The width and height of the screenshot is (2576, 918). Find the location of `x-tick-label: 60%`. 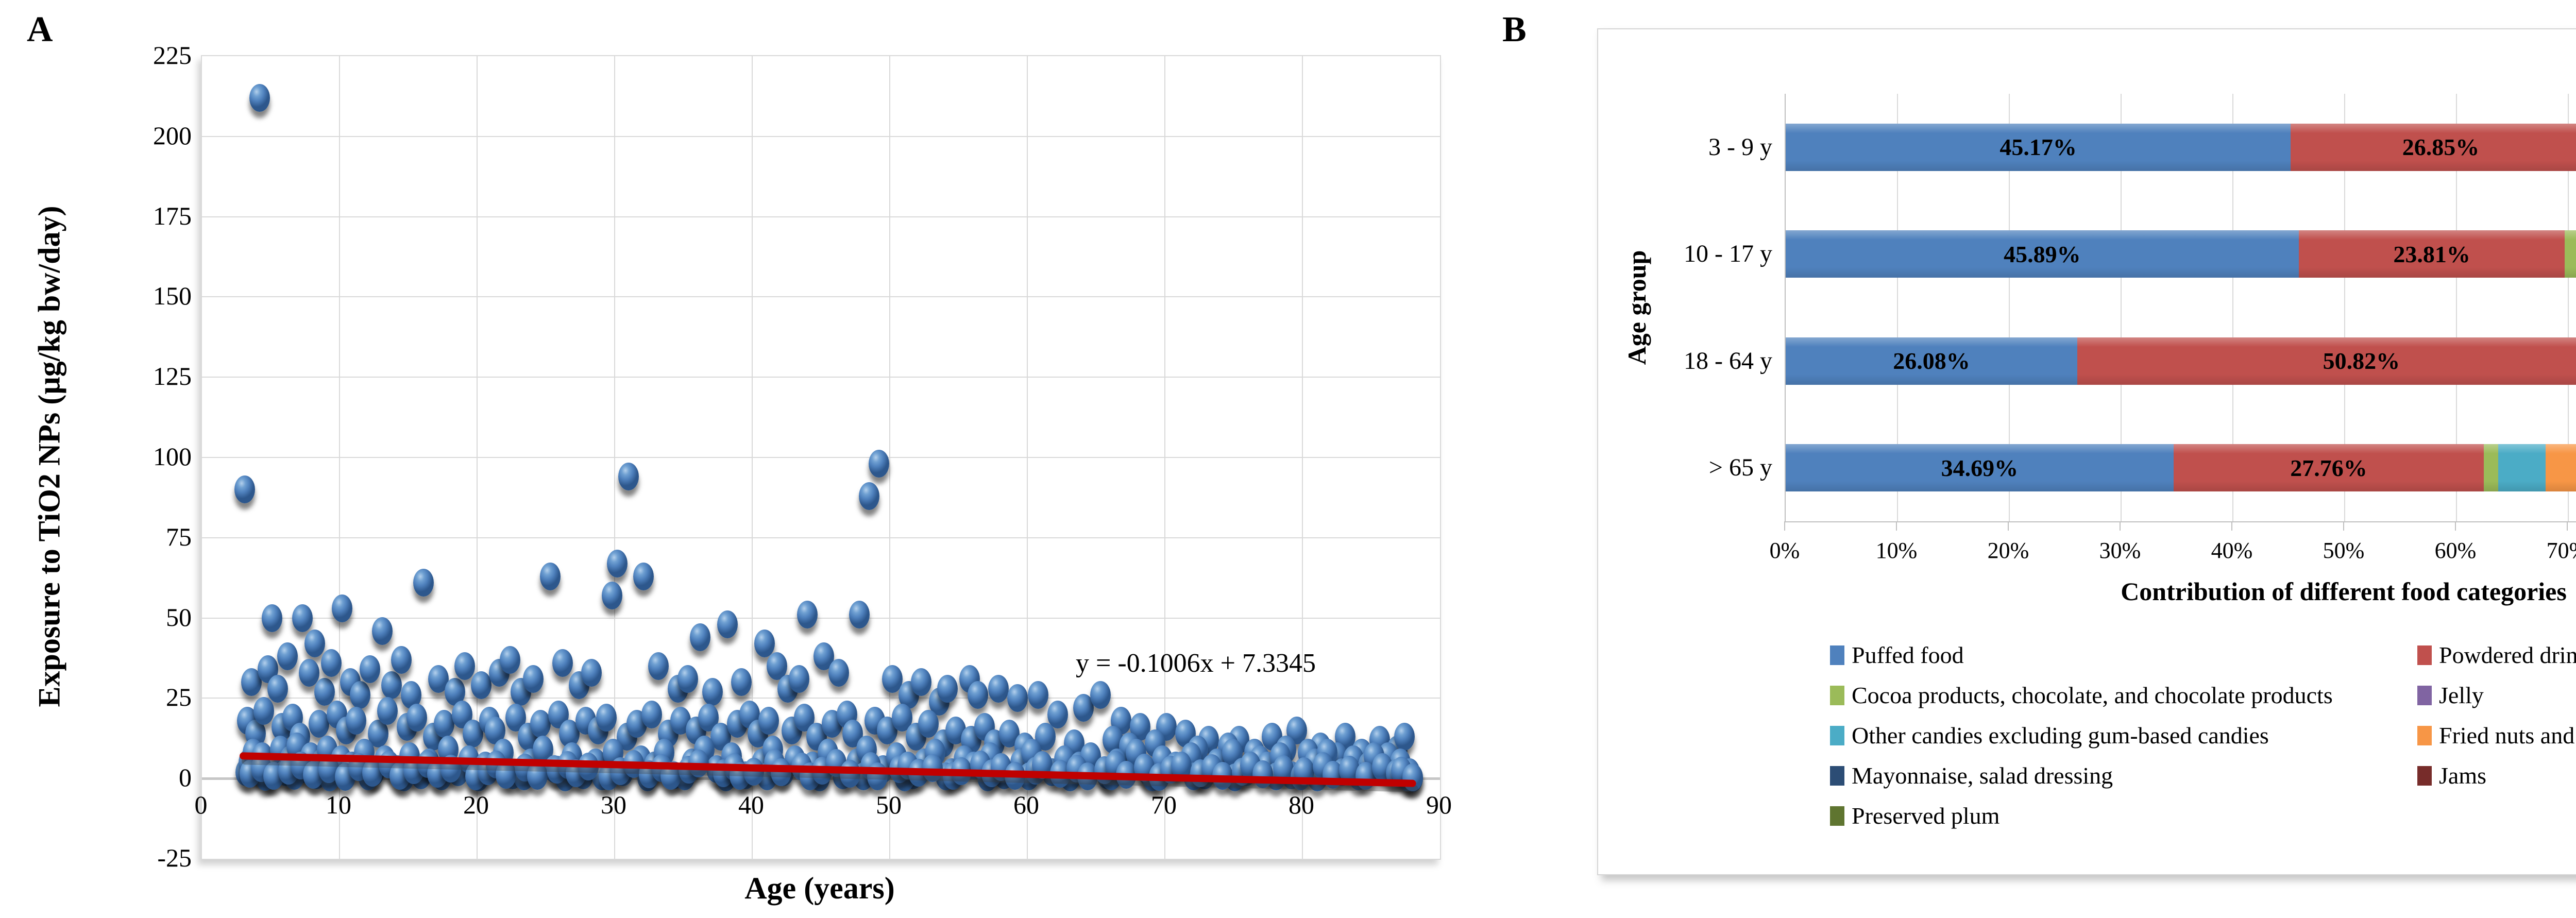

x-tick-label: 60% is located at coordinates (2455, 550).